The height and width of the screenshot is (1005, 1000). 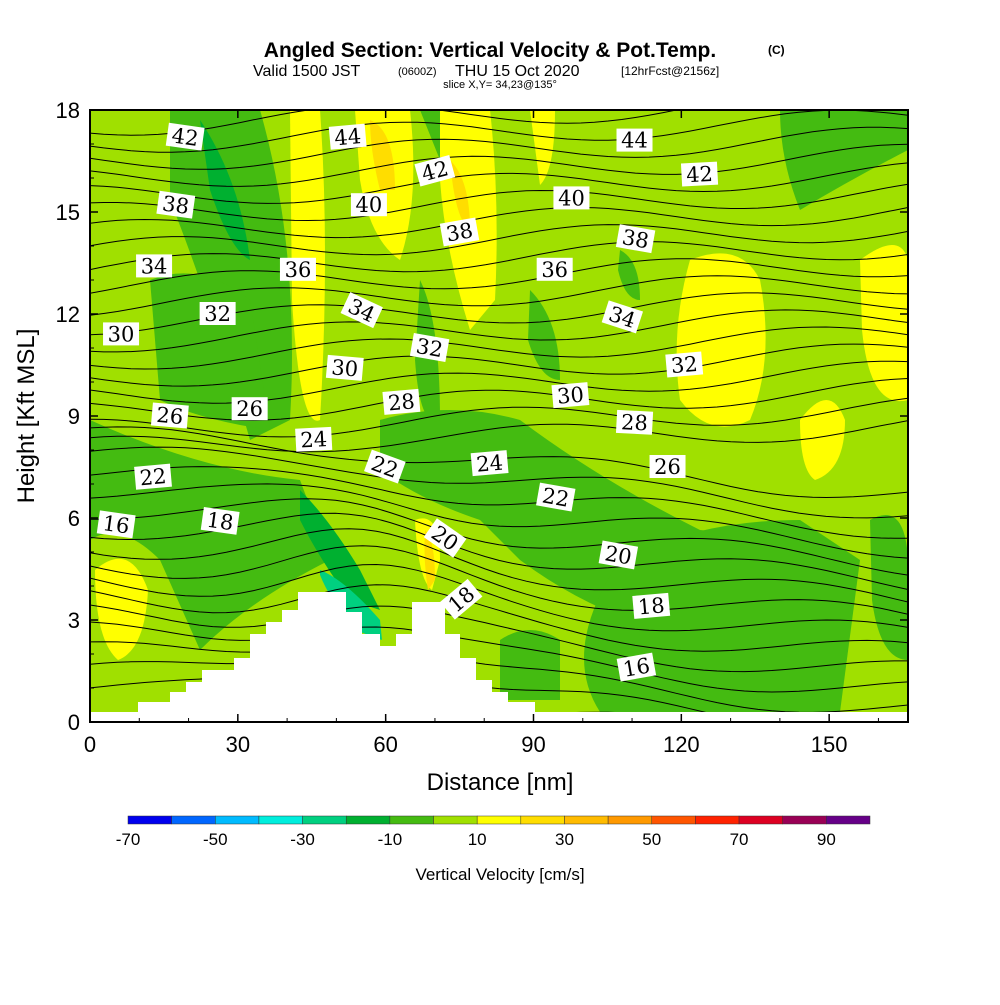 What do you see at coordinates (68, 110) in the screenshot?
I see `y-tick-label: 18` at bounding box center [68, 110].